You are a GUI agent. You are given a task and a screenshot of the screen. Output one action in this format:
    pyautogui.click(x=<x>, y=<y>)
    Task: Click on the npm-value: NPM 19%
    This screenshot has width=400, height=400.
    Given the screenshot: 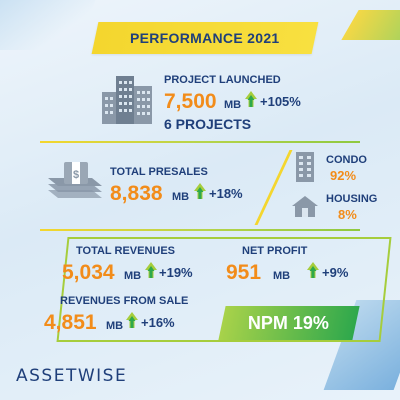 What is the action you would take?
    pyautogui.click(x=289, y=322)
    